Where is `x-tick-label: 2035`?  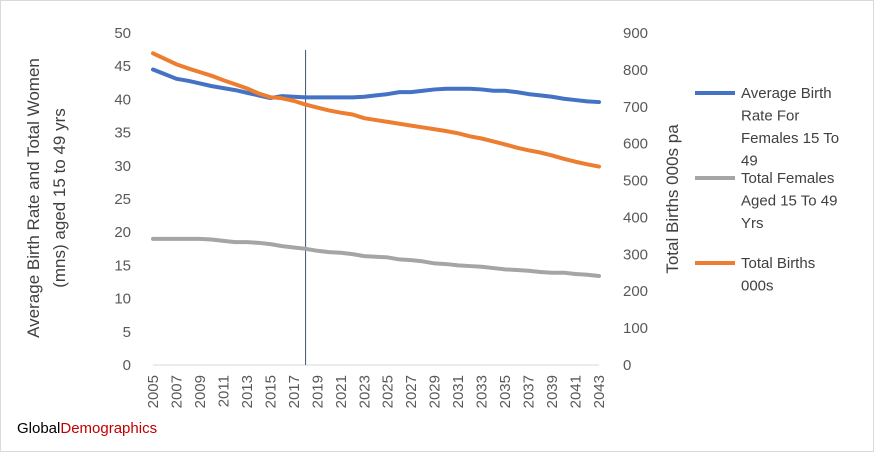 x-tick-label: 2035 is located at coordinates (505, 391).